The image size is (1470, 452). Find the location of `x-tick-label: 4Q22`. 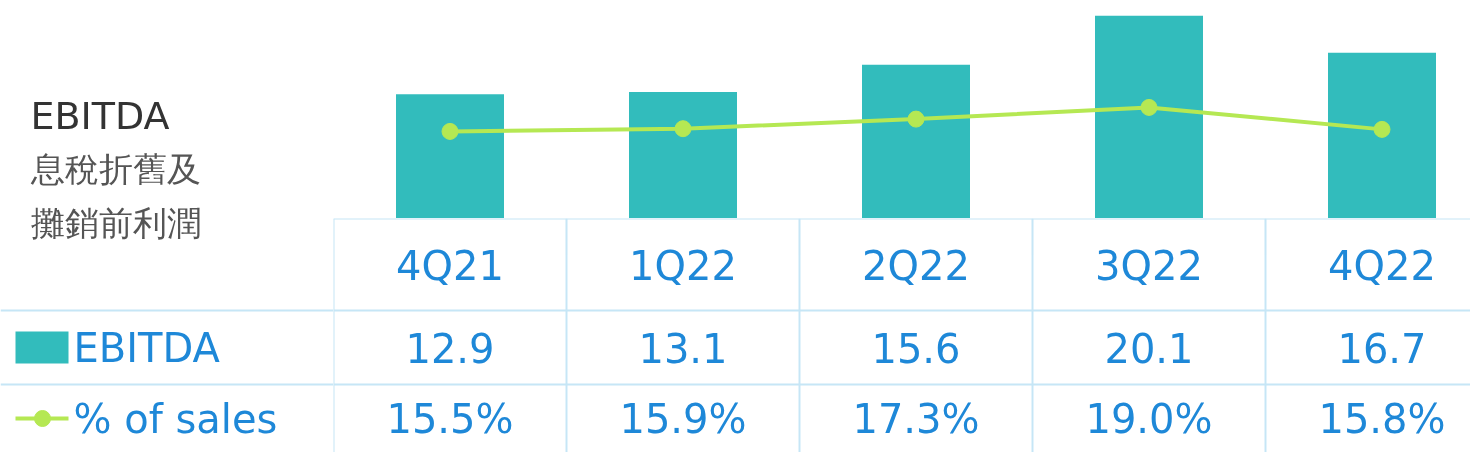

x-tick-label: 4Q22 is located at coordinates (1382, 265).